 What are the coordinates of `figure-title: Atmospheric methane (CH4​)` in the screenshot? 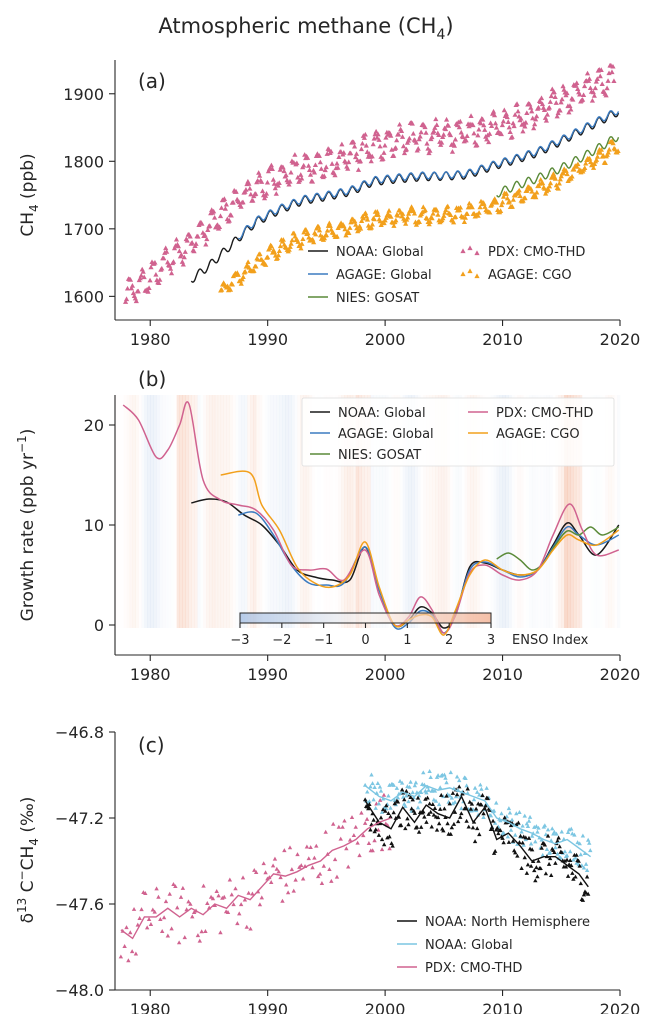 It's located at (305, 28).